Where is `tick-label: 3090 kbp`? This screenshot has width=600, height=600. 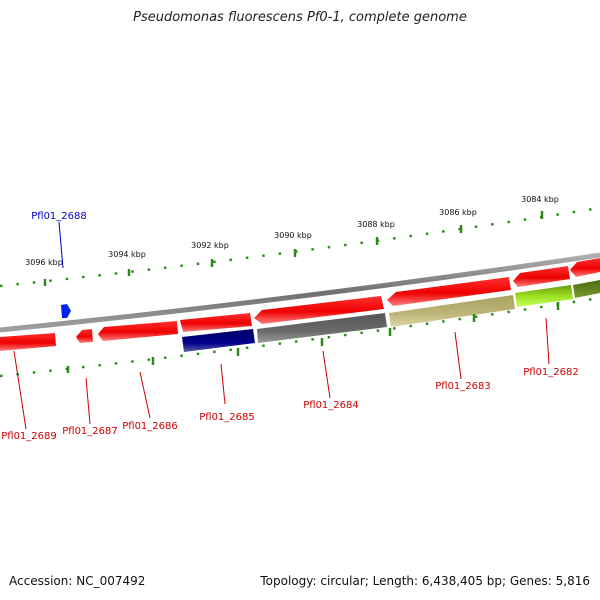
tick-label: 3090 kbp is located at coordinates (293, 235).